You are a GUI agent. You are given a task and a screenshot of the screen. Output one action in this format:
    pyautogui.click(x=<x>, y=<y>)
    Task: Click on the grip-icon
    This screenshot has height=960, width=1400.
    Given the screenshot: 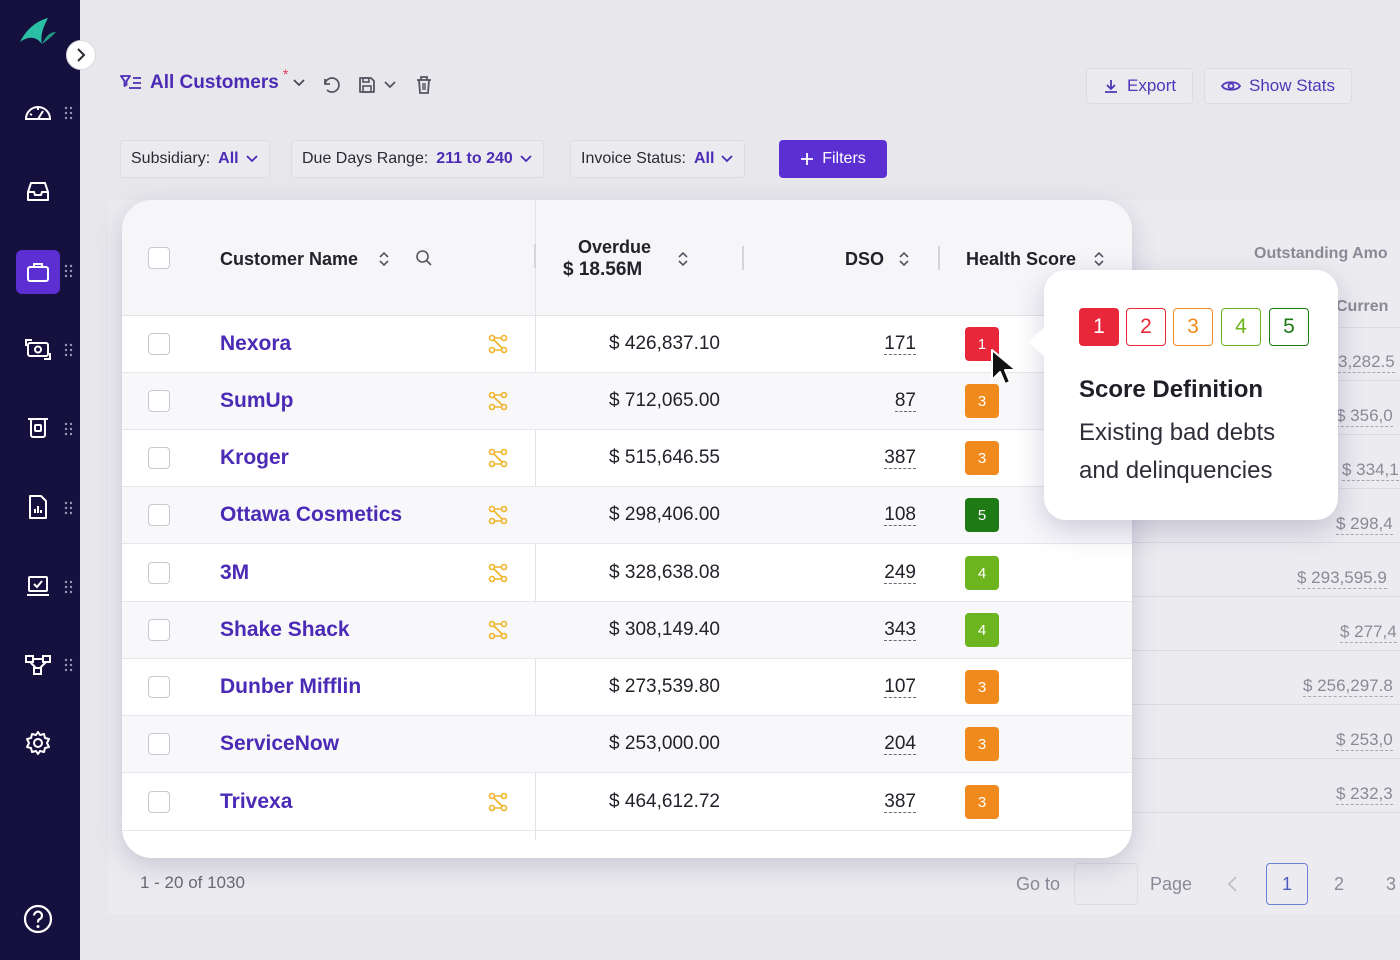 What is the action you would take?
    pyautogui.click(x=69, y=350)
    